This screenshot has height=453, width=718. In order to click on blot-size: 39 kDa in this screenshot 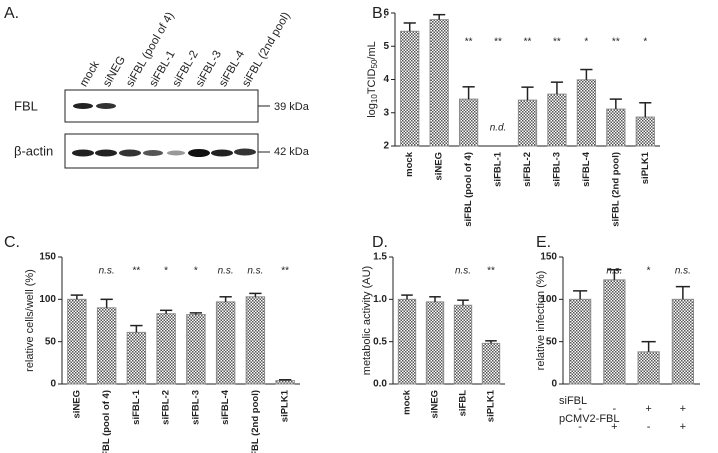, I will do `click(292, 107)`.